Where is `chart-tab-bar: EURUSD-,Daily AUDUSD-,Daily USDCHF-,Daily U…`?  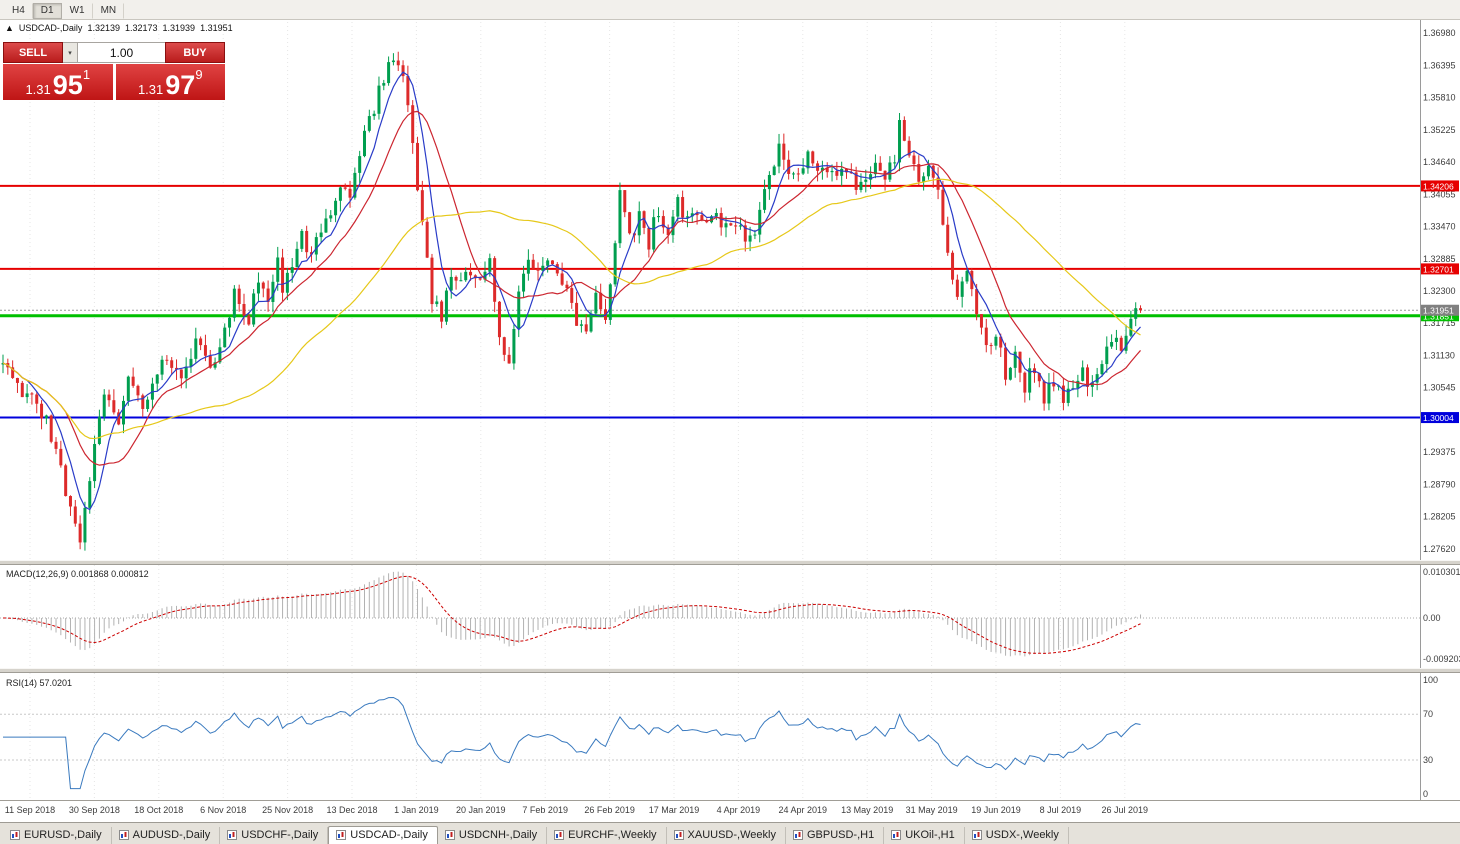
chart-tab-bar: EURUSD-,Daily AUDUSD-,Daily USDCHF-,Daily U… is located at coordinates (730, 833).